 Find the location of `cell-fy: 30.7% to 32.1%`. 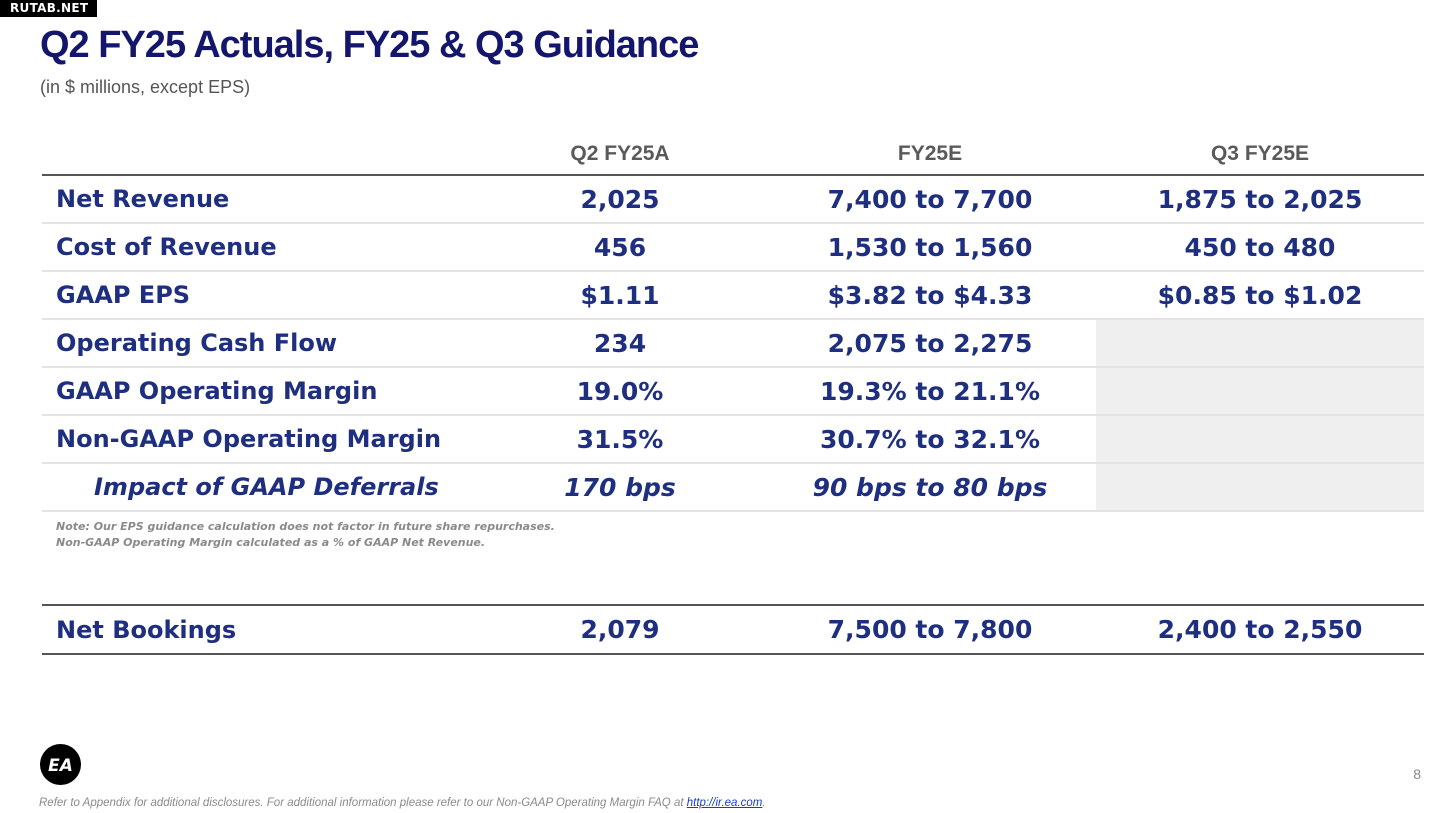

cell-fy: 30.7% to 32.1% is located at coordinates (930, 439).